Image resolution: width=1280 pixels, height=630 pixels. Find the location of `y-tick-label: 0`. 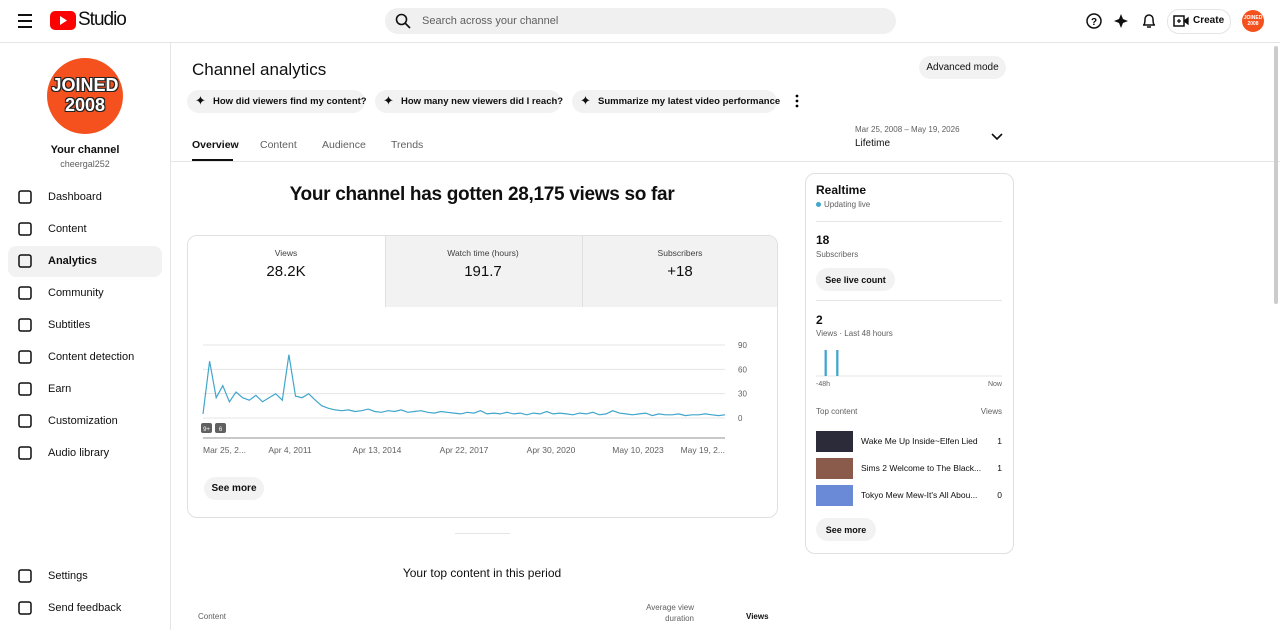

y-tick-label: 0 is located at coordinates (740, 418).